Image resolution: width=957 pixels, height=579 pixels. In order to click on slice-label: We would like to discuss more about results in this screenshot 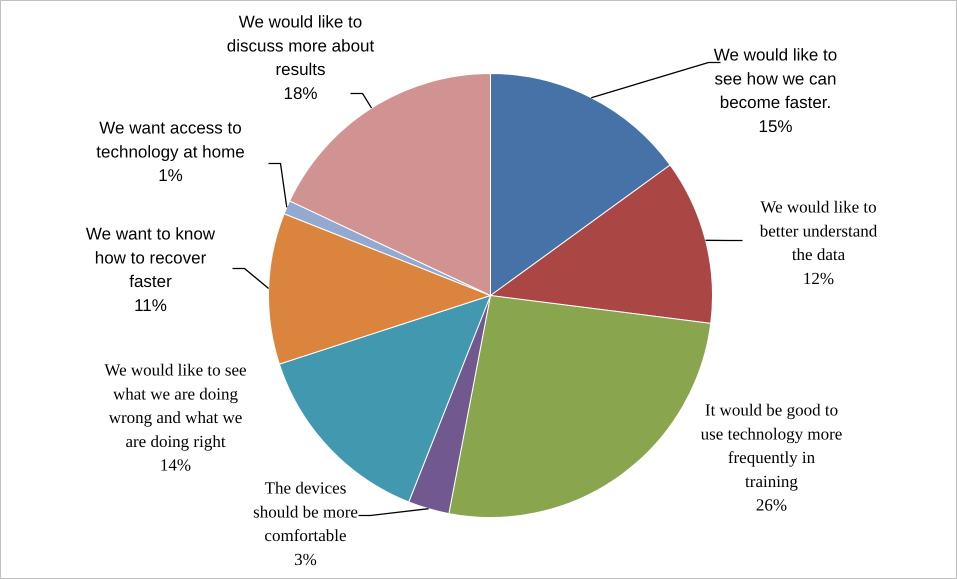, I will do `click(300, 45)`.